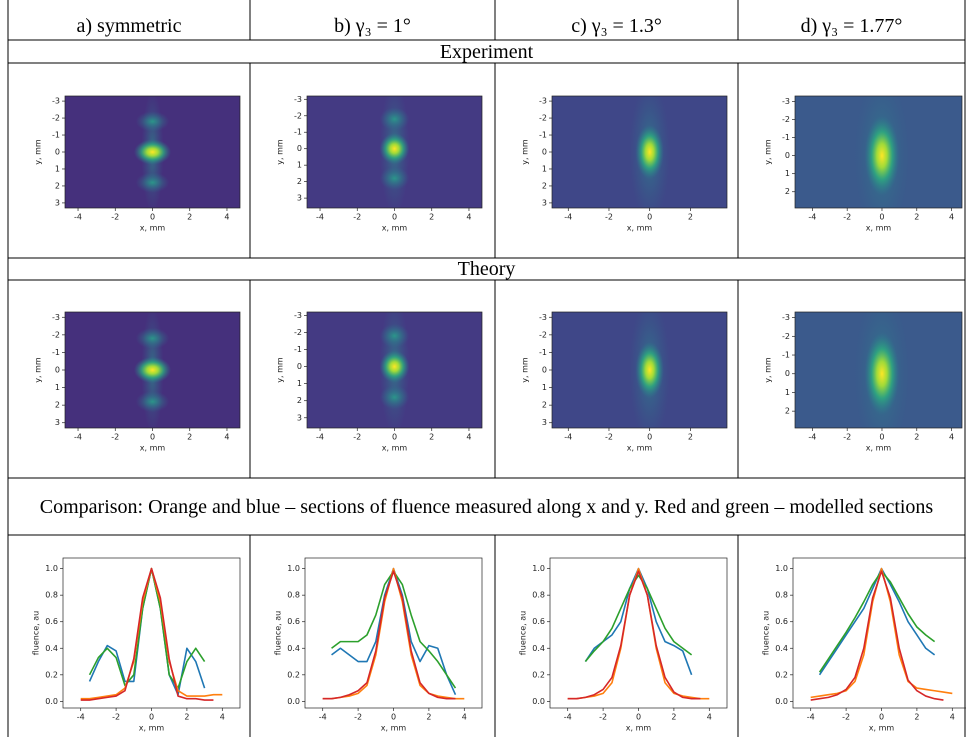  What do you see at coordinates (299, 417) in the screenshot?
I see `y-tick-label: 3` at bounding box center [299, 417].